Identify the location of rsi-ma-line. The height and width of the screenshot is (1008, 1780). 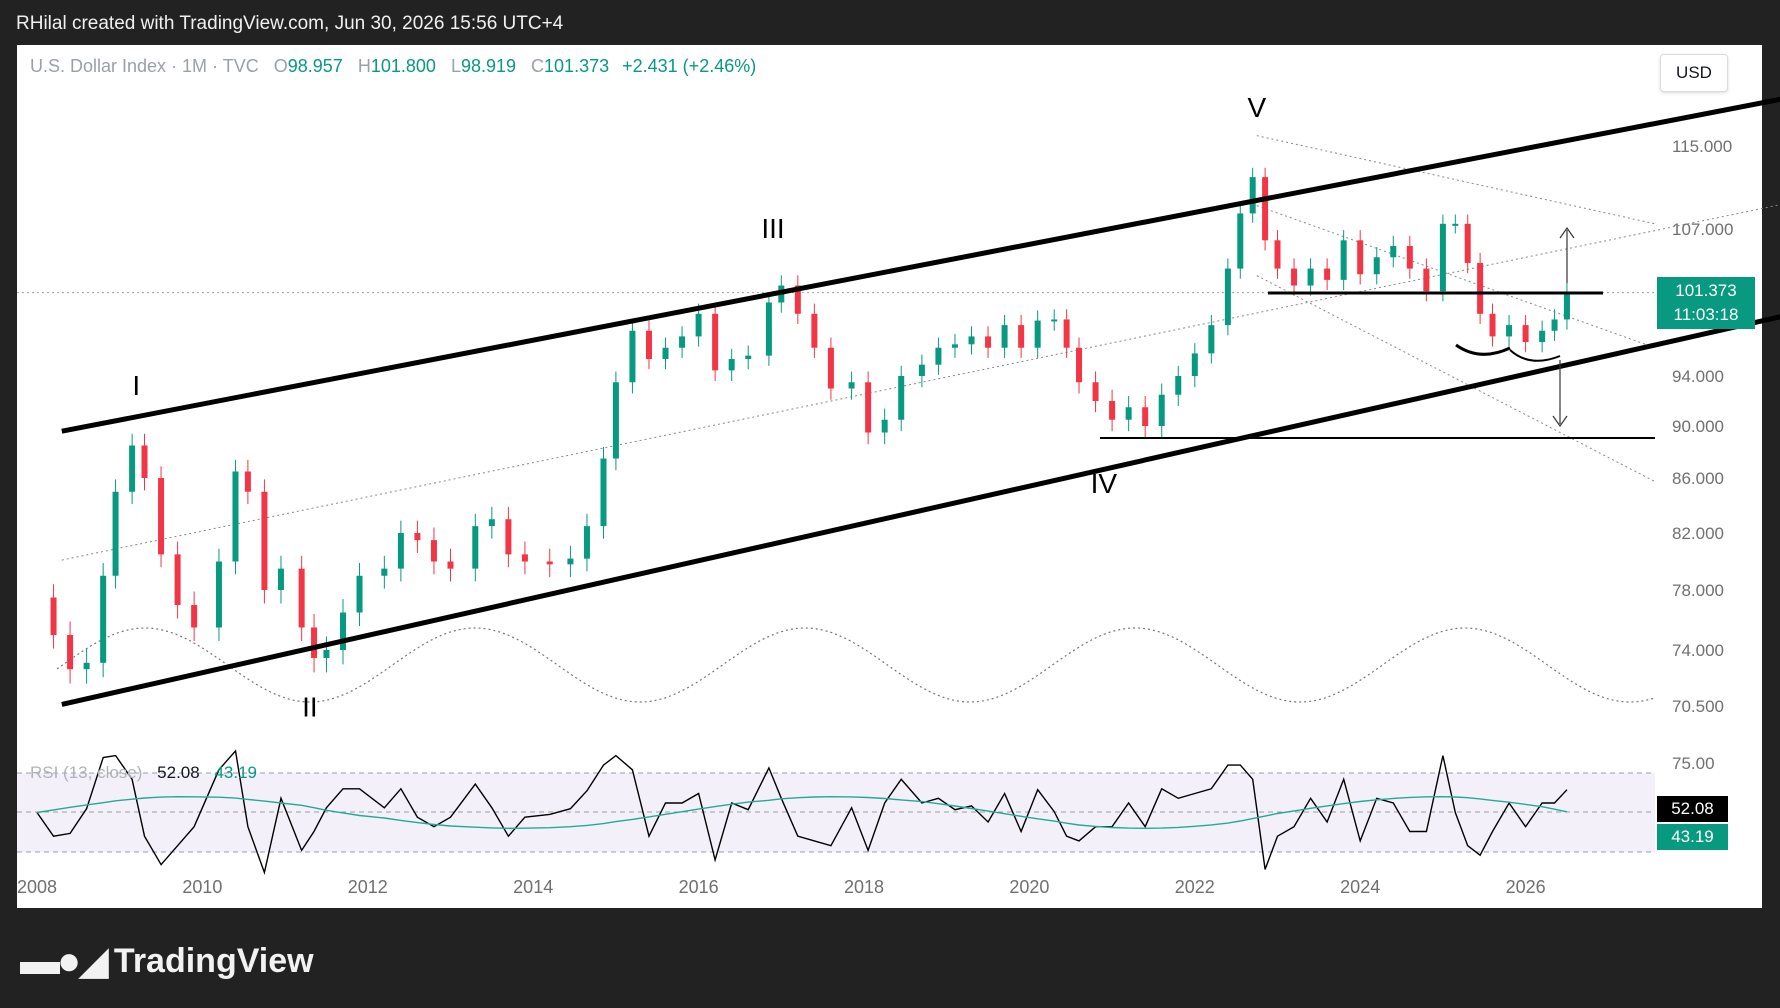
(802, 812).